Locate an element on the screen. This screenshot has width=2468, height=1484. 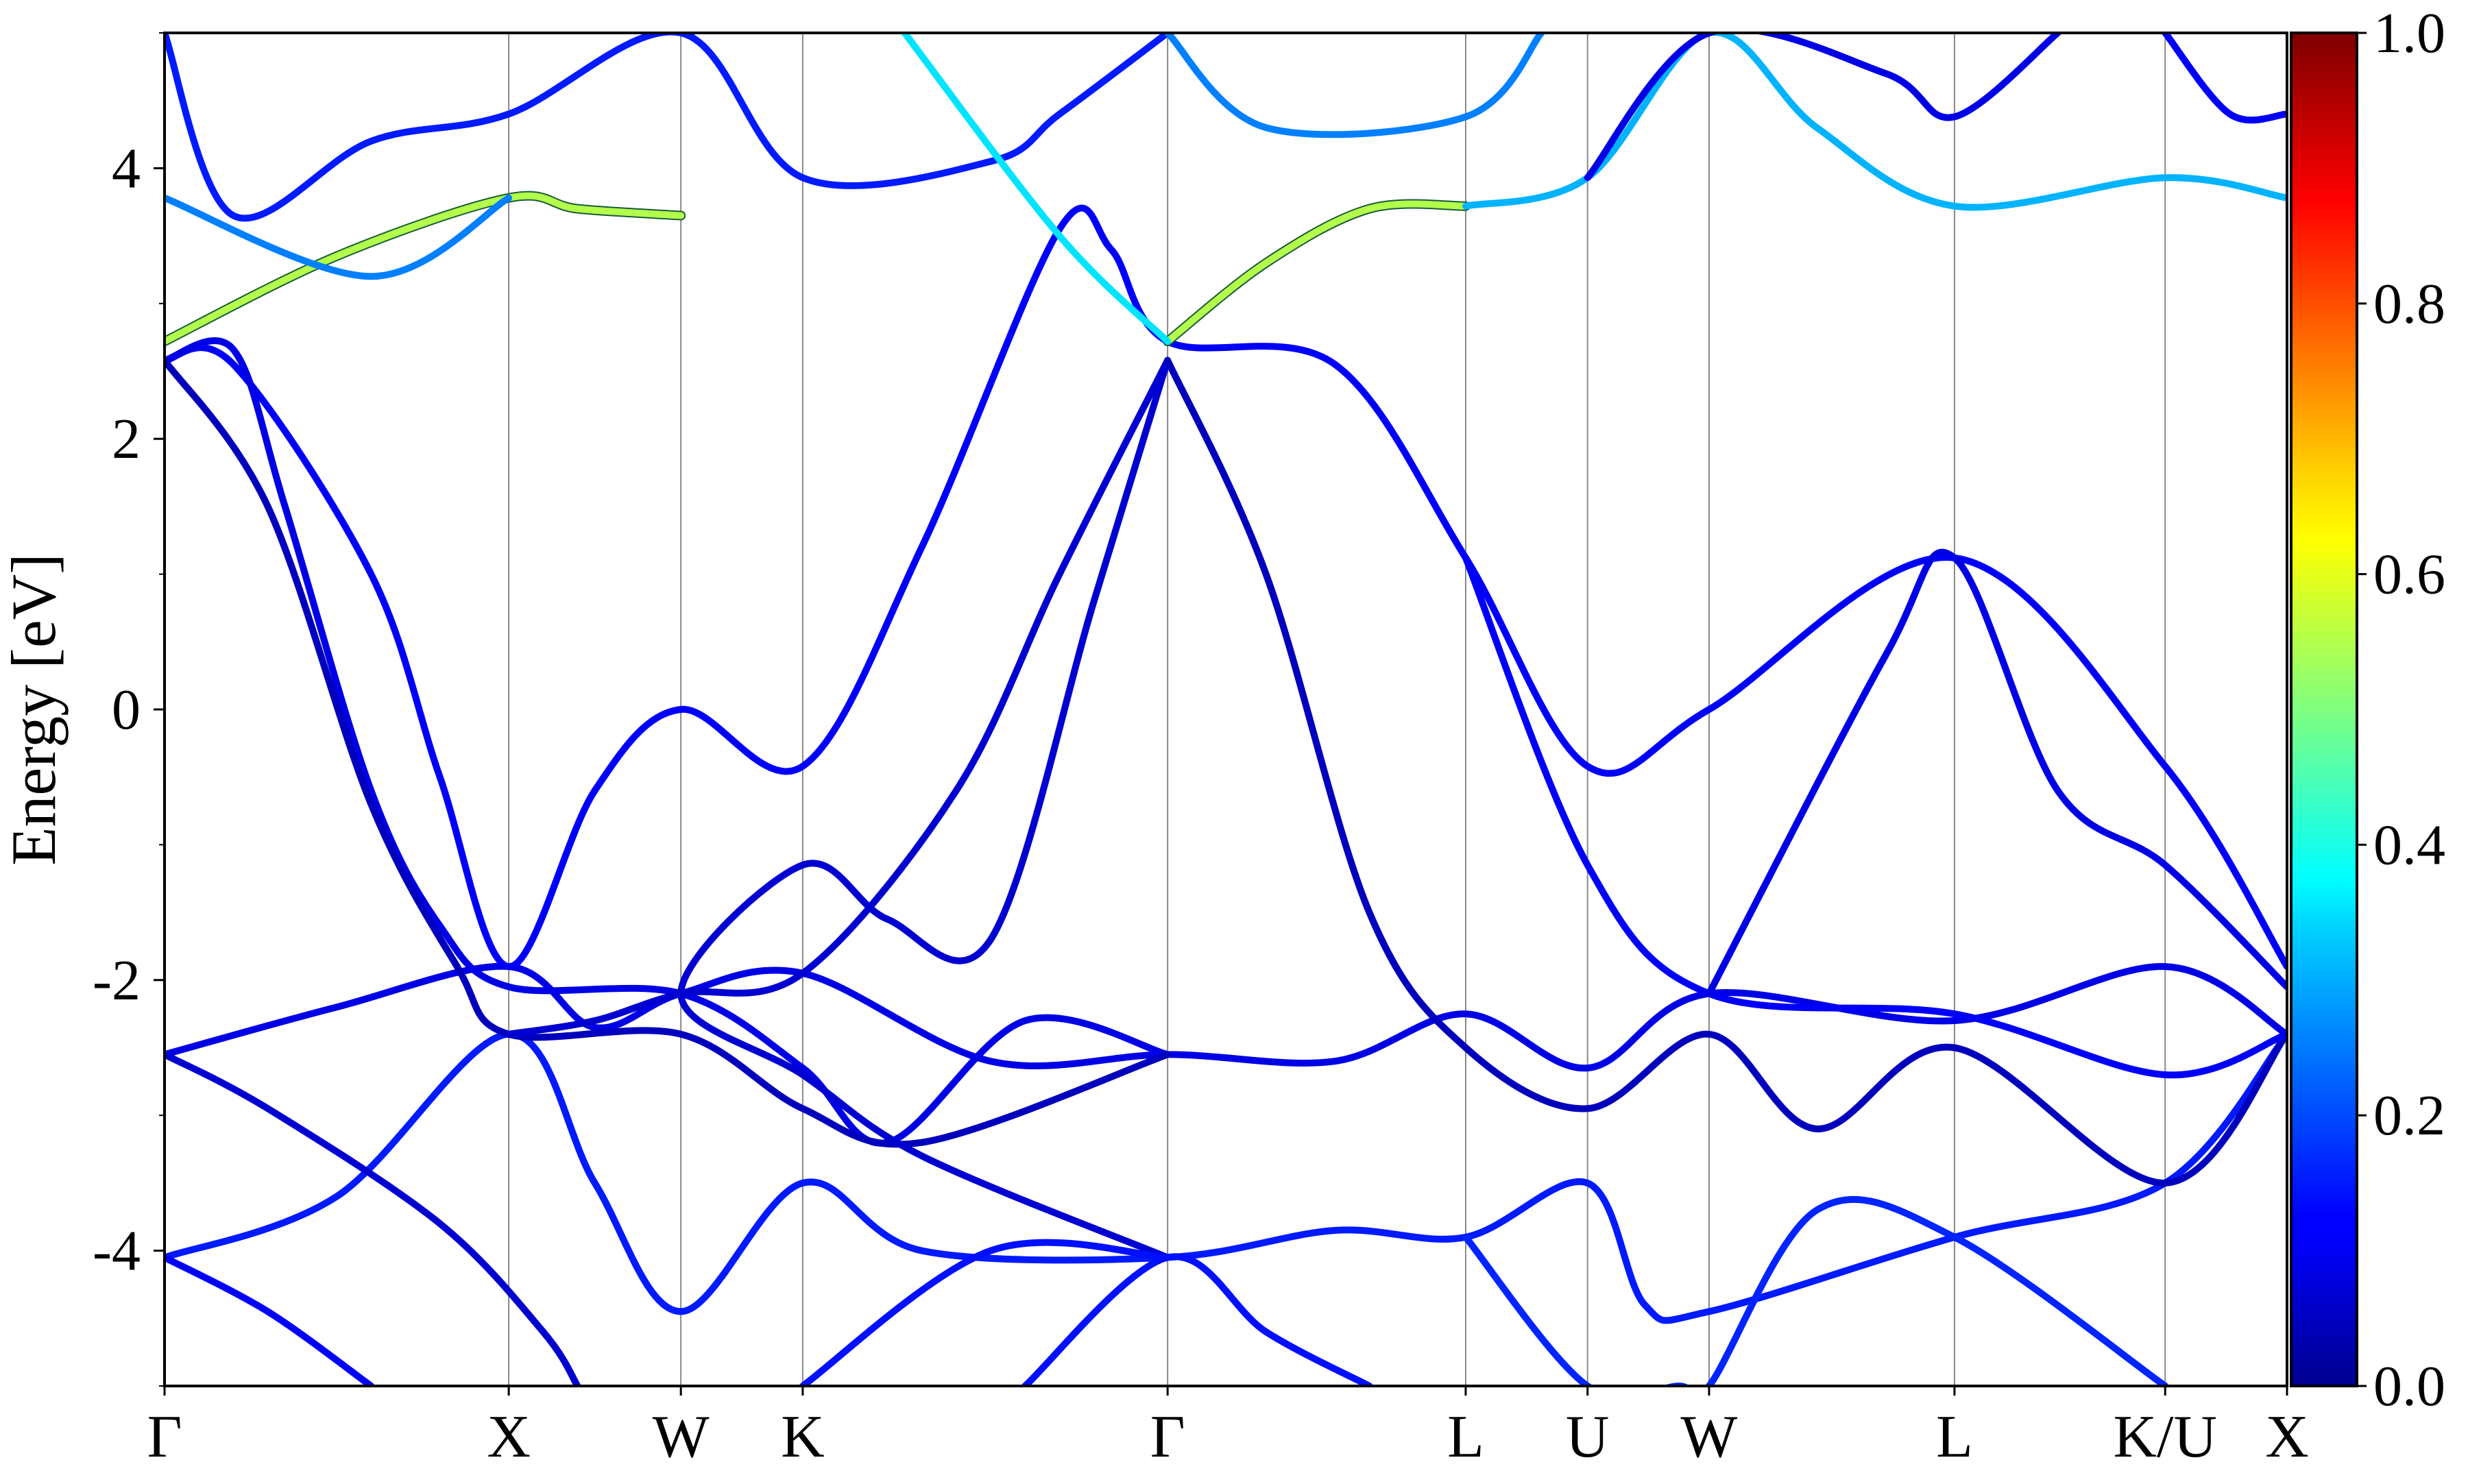
y-tick-label: -4 is located at coordinates (117, 1251).